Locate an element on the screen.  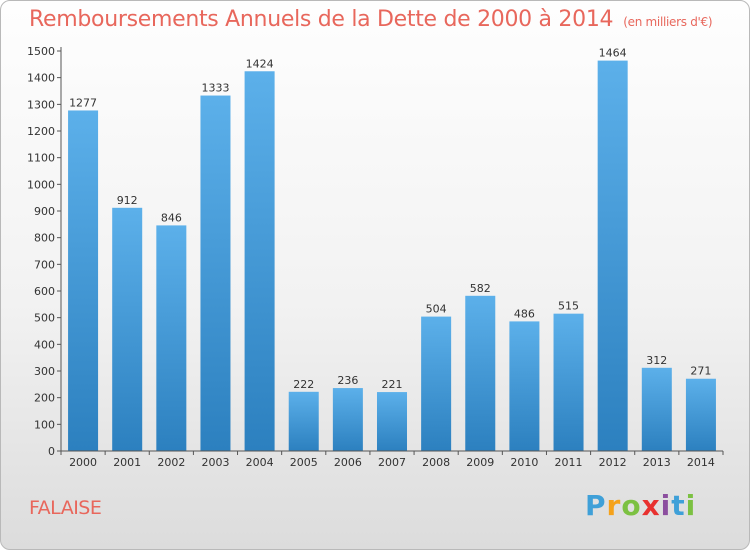
bar-value-label: 1277 is located at coordinates (83, 102).